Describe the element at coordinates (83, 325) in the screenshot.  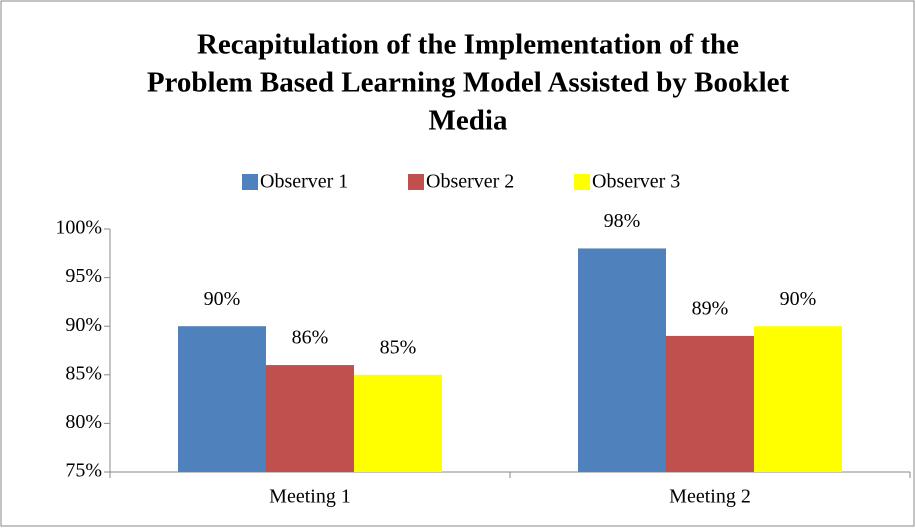
I see `y-tick-label: 90%` at that location.